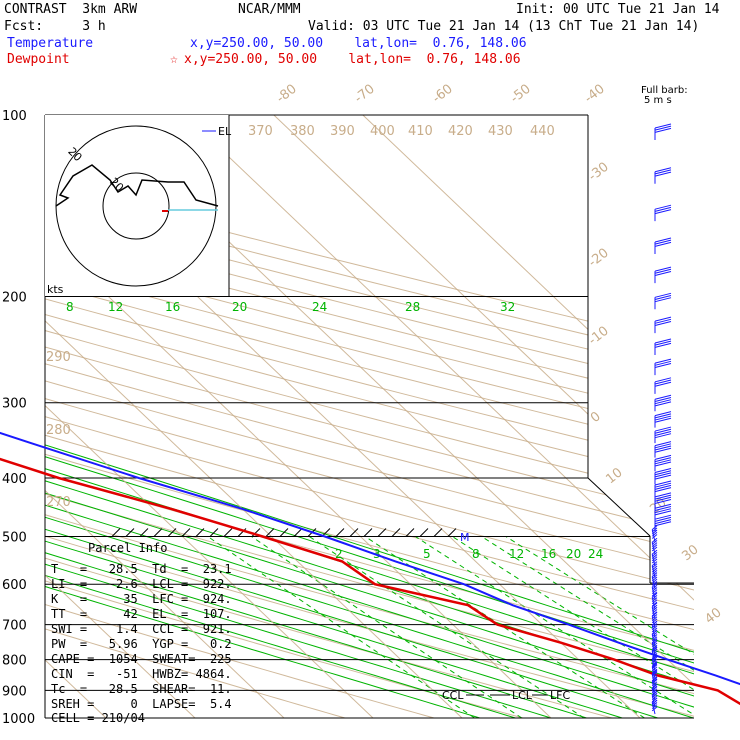 This screenshot has width=740, height=740. What do you see at coordinates (14, 661) in the screenshot?
I see `pressure-label-800: 800` at bounding box center [14, 661].